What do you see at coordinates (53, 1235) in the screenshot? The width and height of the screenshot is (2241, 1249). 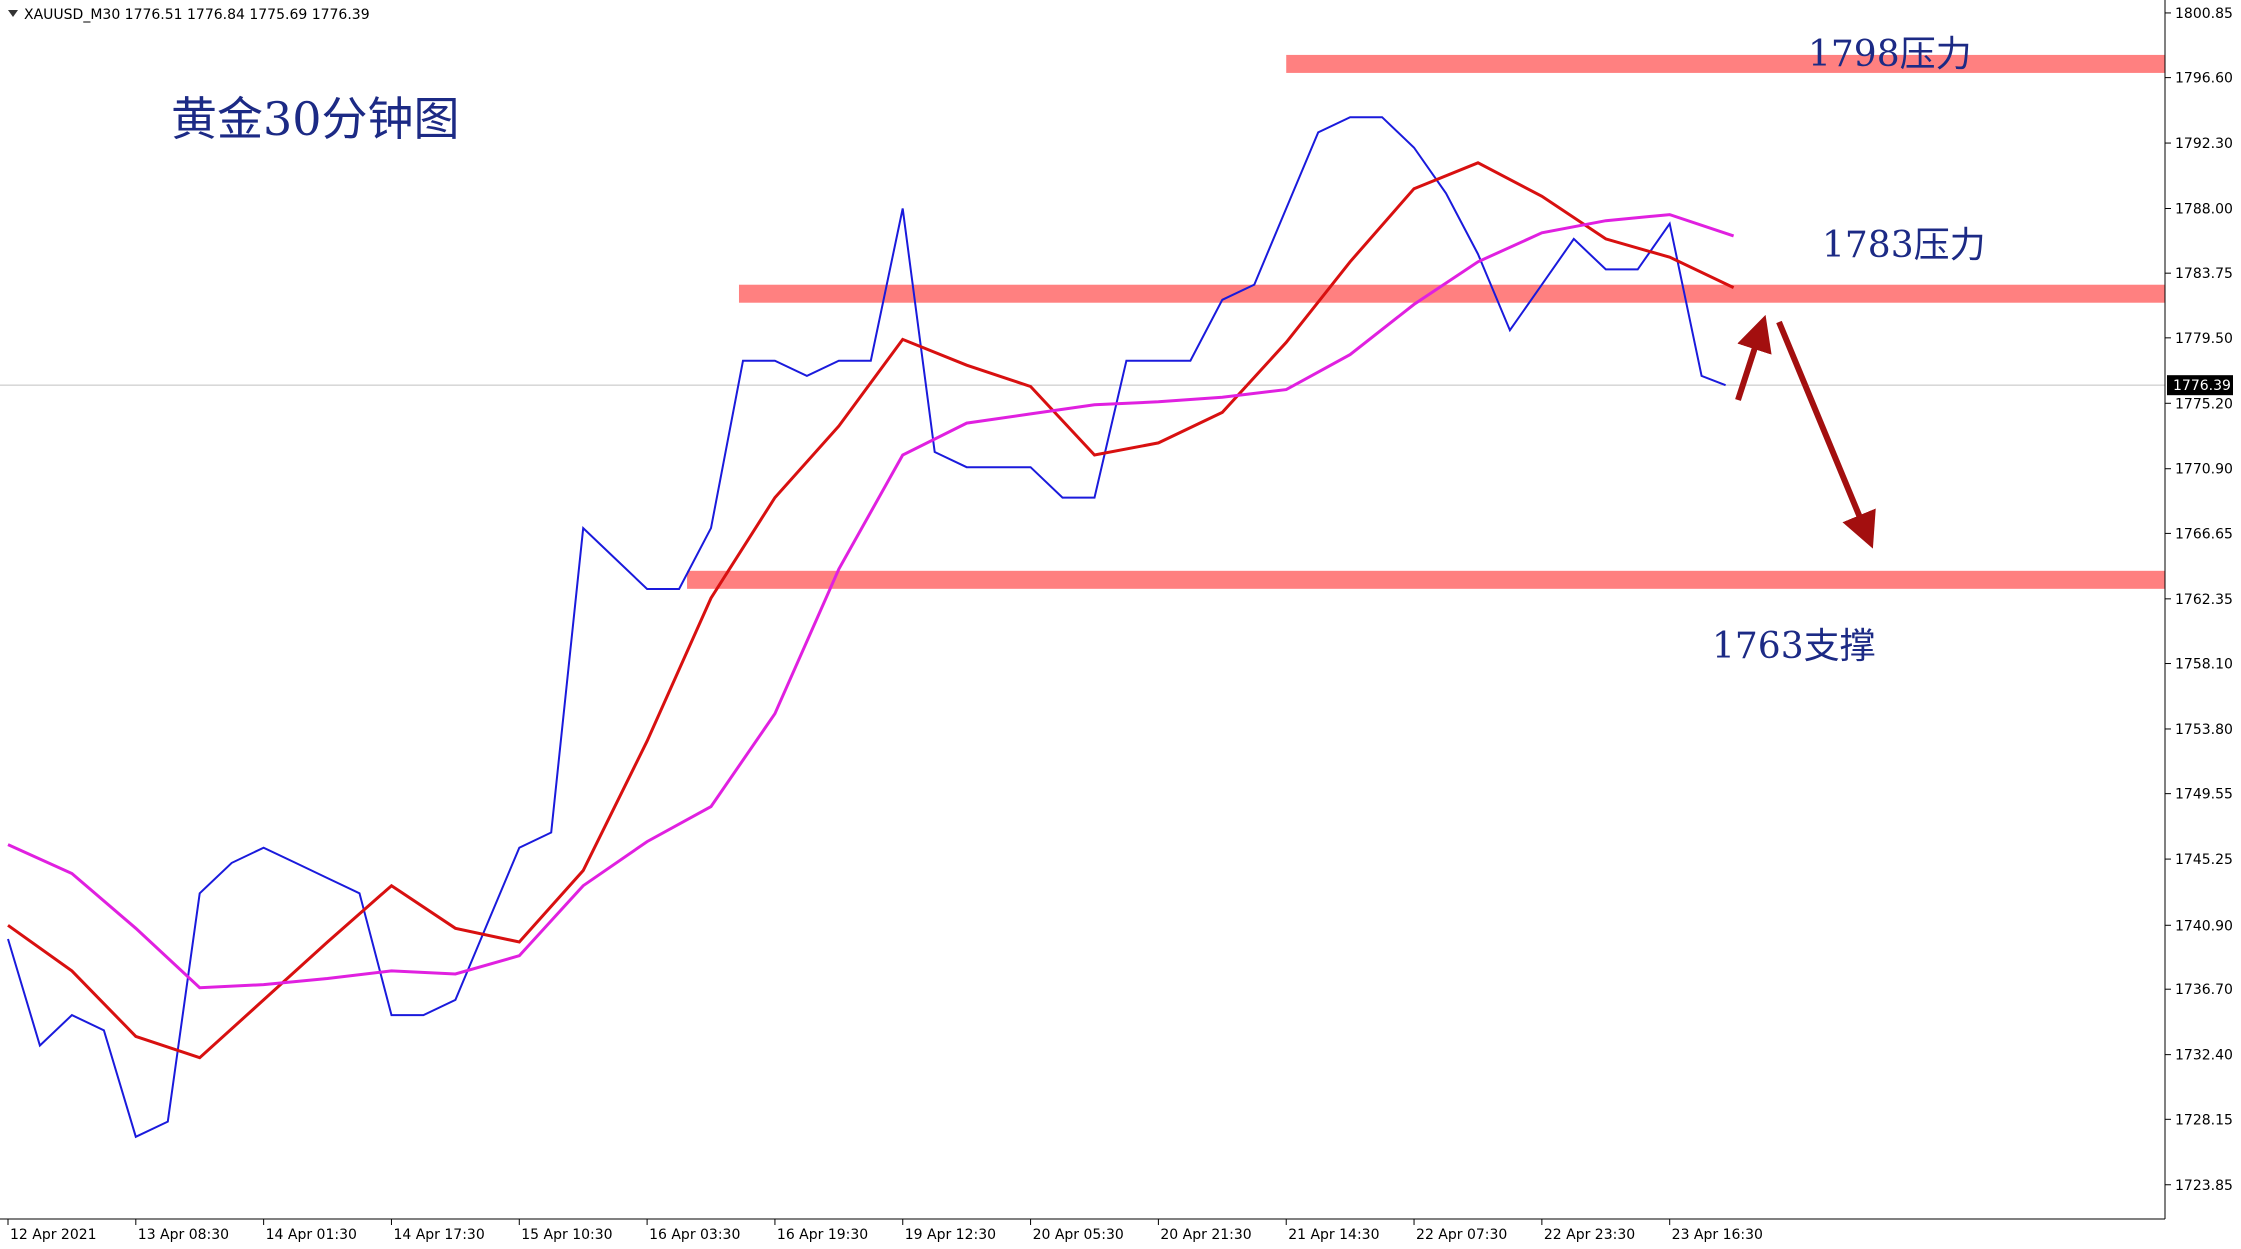 I see `x-tick-label: 12 Apr 2021` at bounding box center [53, 1235].